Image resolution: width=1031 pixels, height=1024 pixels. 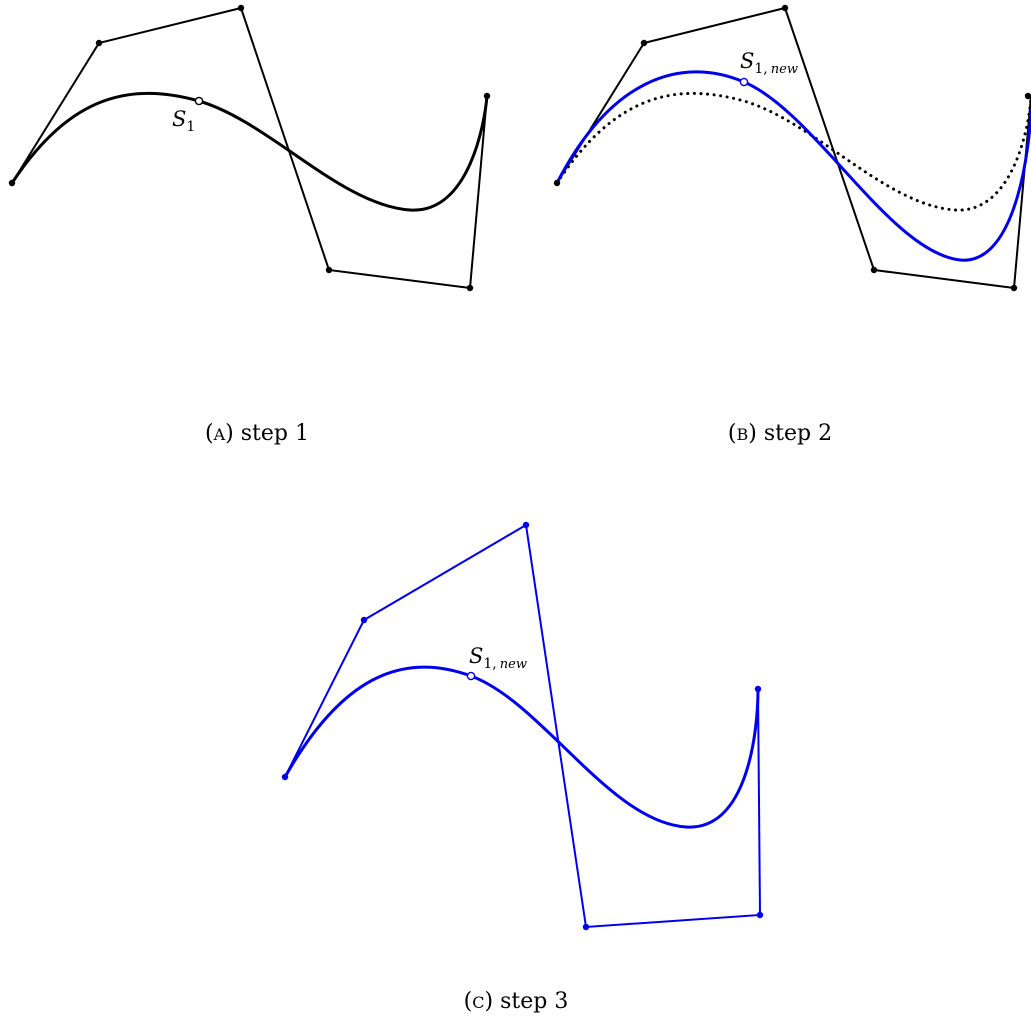 What do you see at coordinates (780, 433) in the screenshot?
I see `caption-b: (B) step 2` at bounding box center [780, 433].